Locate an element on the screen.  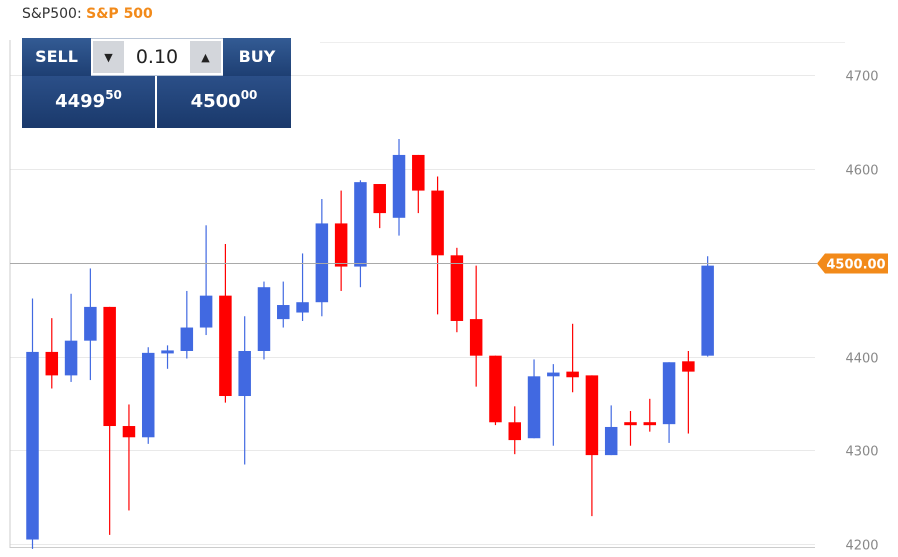
quantity-input is located at coordinates (157, 57).